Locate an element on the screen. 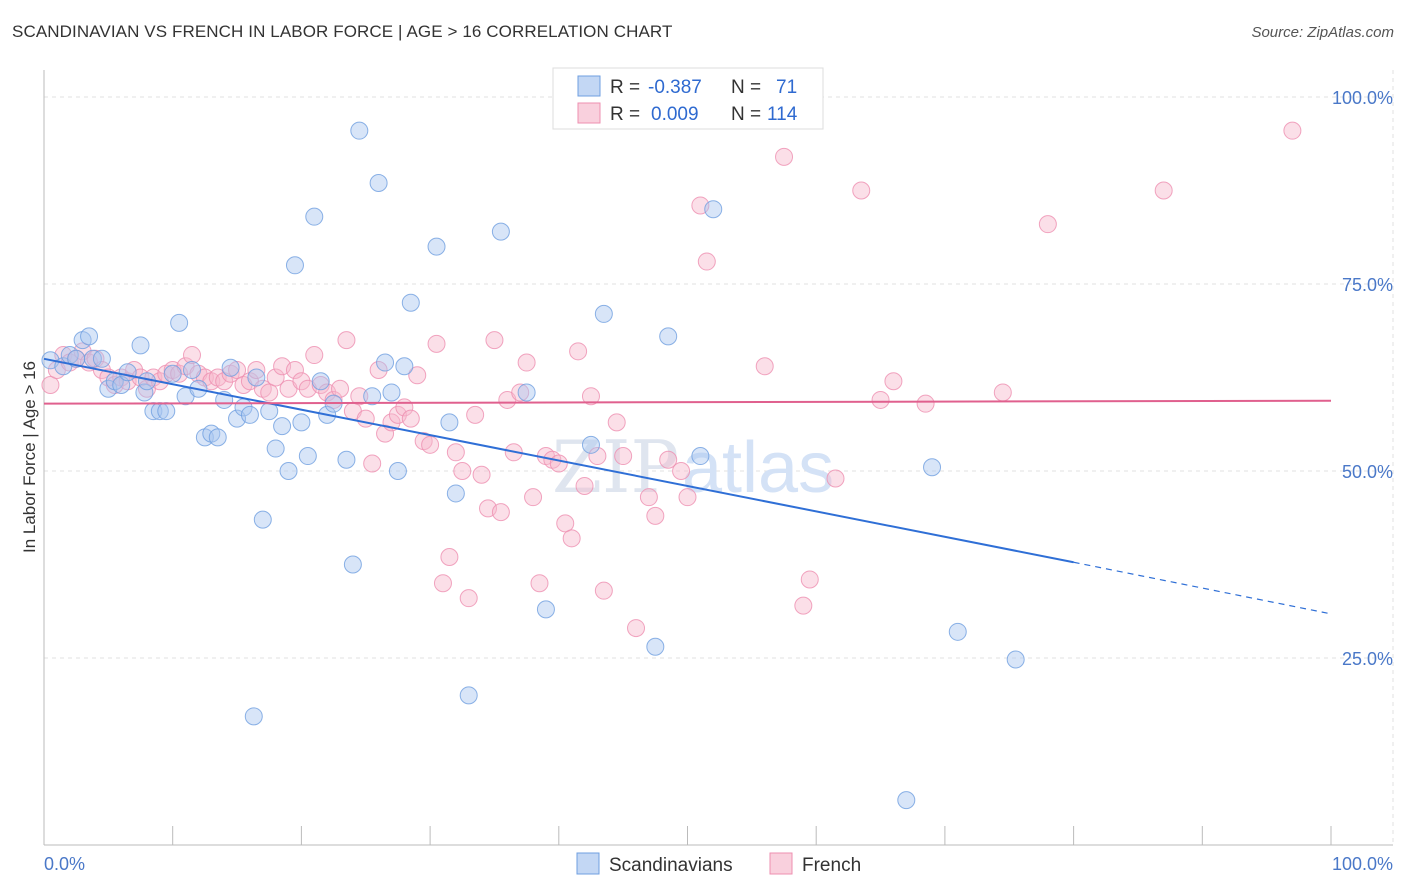  legend-n-label-2: N = is located at coordinates (746, 114).